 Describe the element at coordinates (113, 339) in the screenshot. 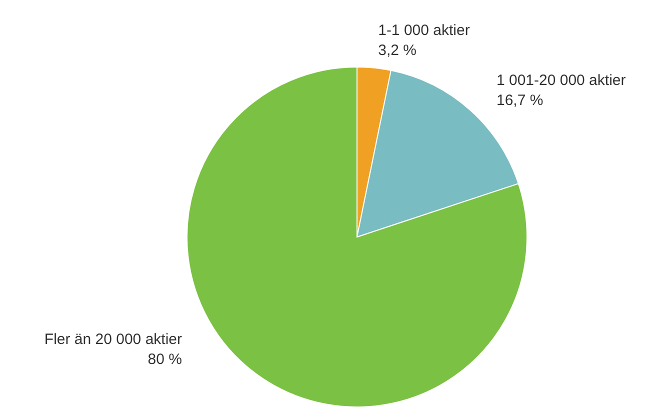

I see `slice-label: Fler än 20 000 aktier` at that location.